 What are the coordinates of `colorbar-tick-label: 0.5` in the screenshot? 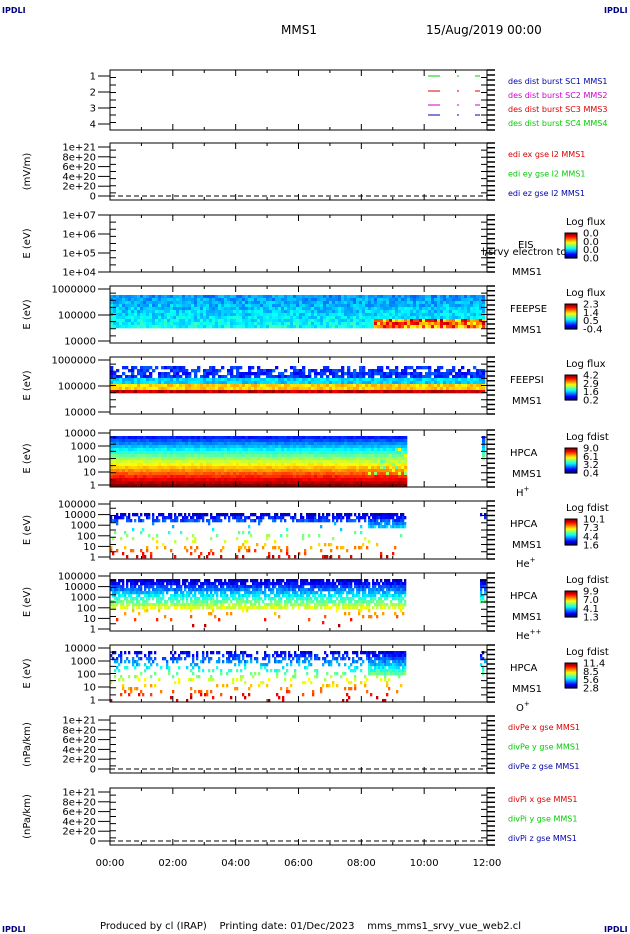 It's located at (591, 321).